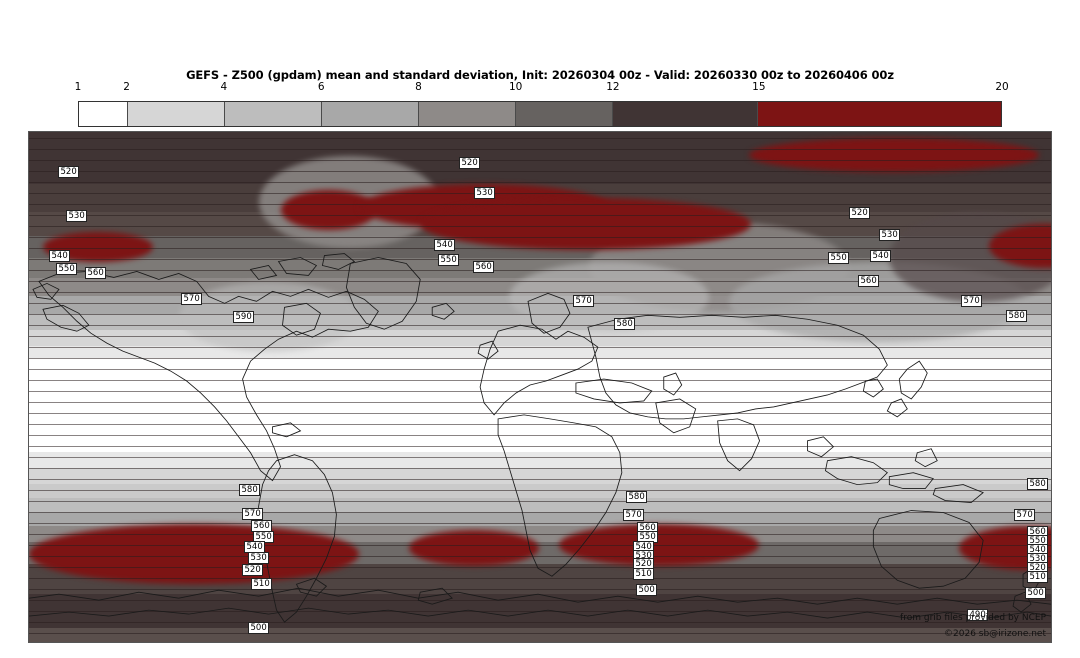 Image resolution: width=1080 pixels, height=658 pixels. I want to click on colorbar-tick-6: 6, so click(321, 87).